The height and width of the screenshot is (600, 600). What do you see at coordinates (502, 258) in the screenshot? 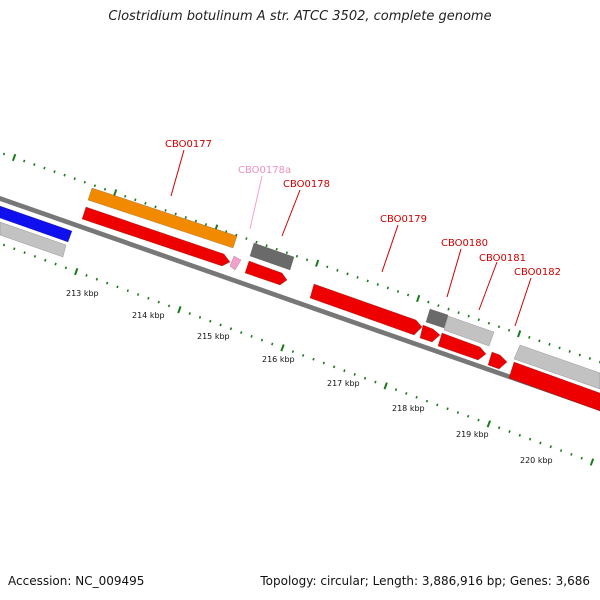
I see `label-cbo0181: CBO0181` at bounding box center [502, 258].